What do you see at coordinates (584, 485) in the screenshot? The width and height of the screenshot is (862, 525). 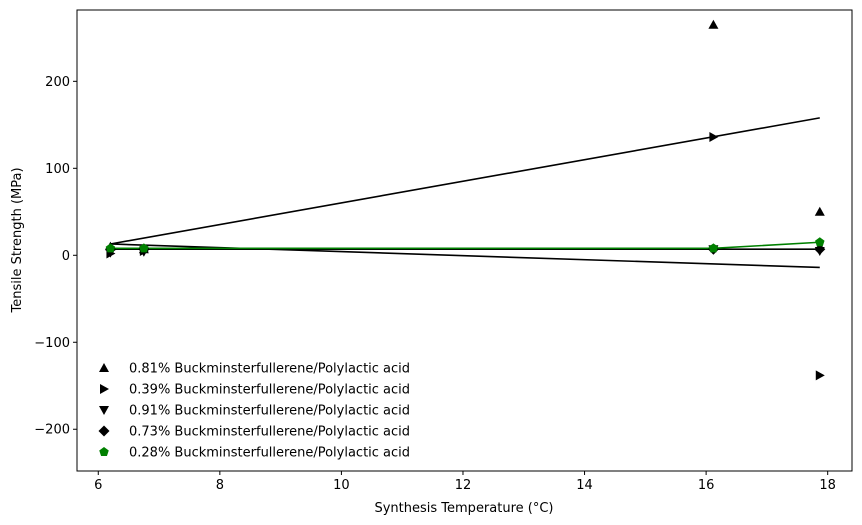 I see `x-tick-label: 14` at bounding box center [584, 485].